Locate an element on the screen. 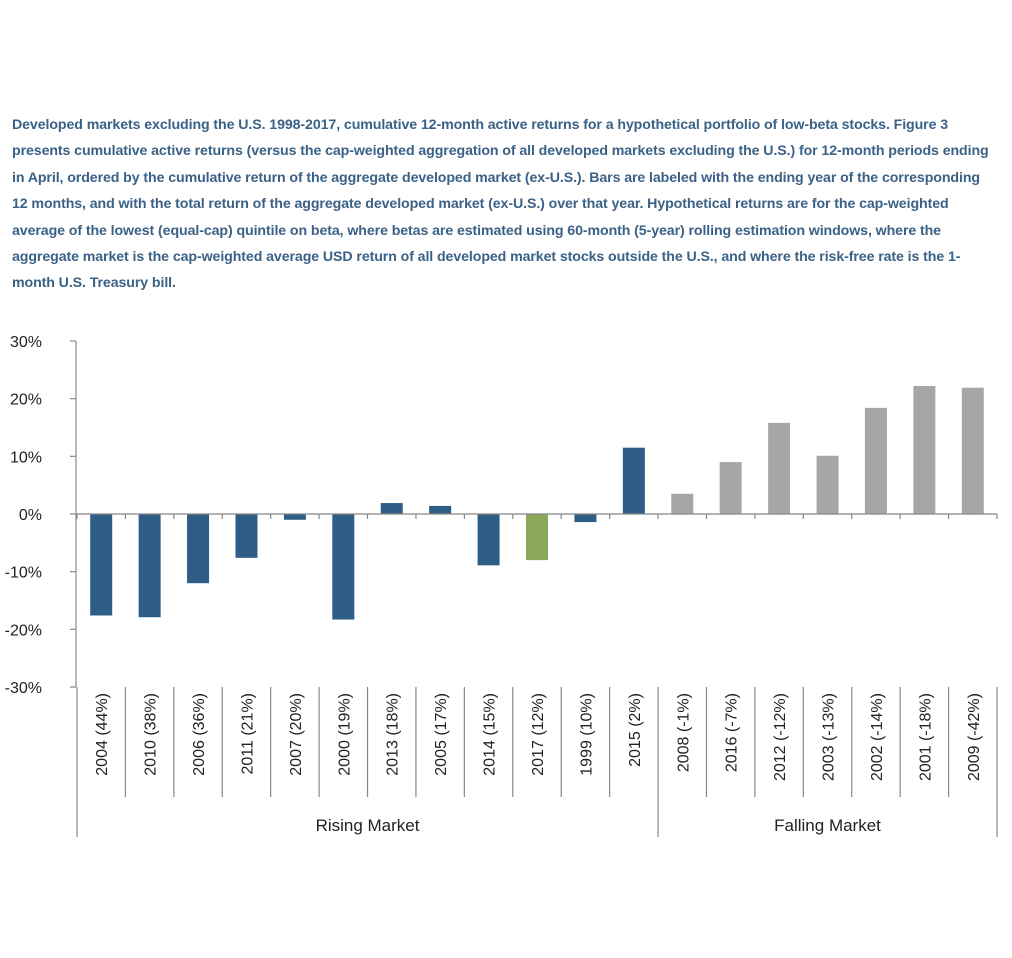 Image resolution: width=1012 pixels, height=958 pixels. x-tick-label: 2004 (44%) is located at coordinates (102, 734).